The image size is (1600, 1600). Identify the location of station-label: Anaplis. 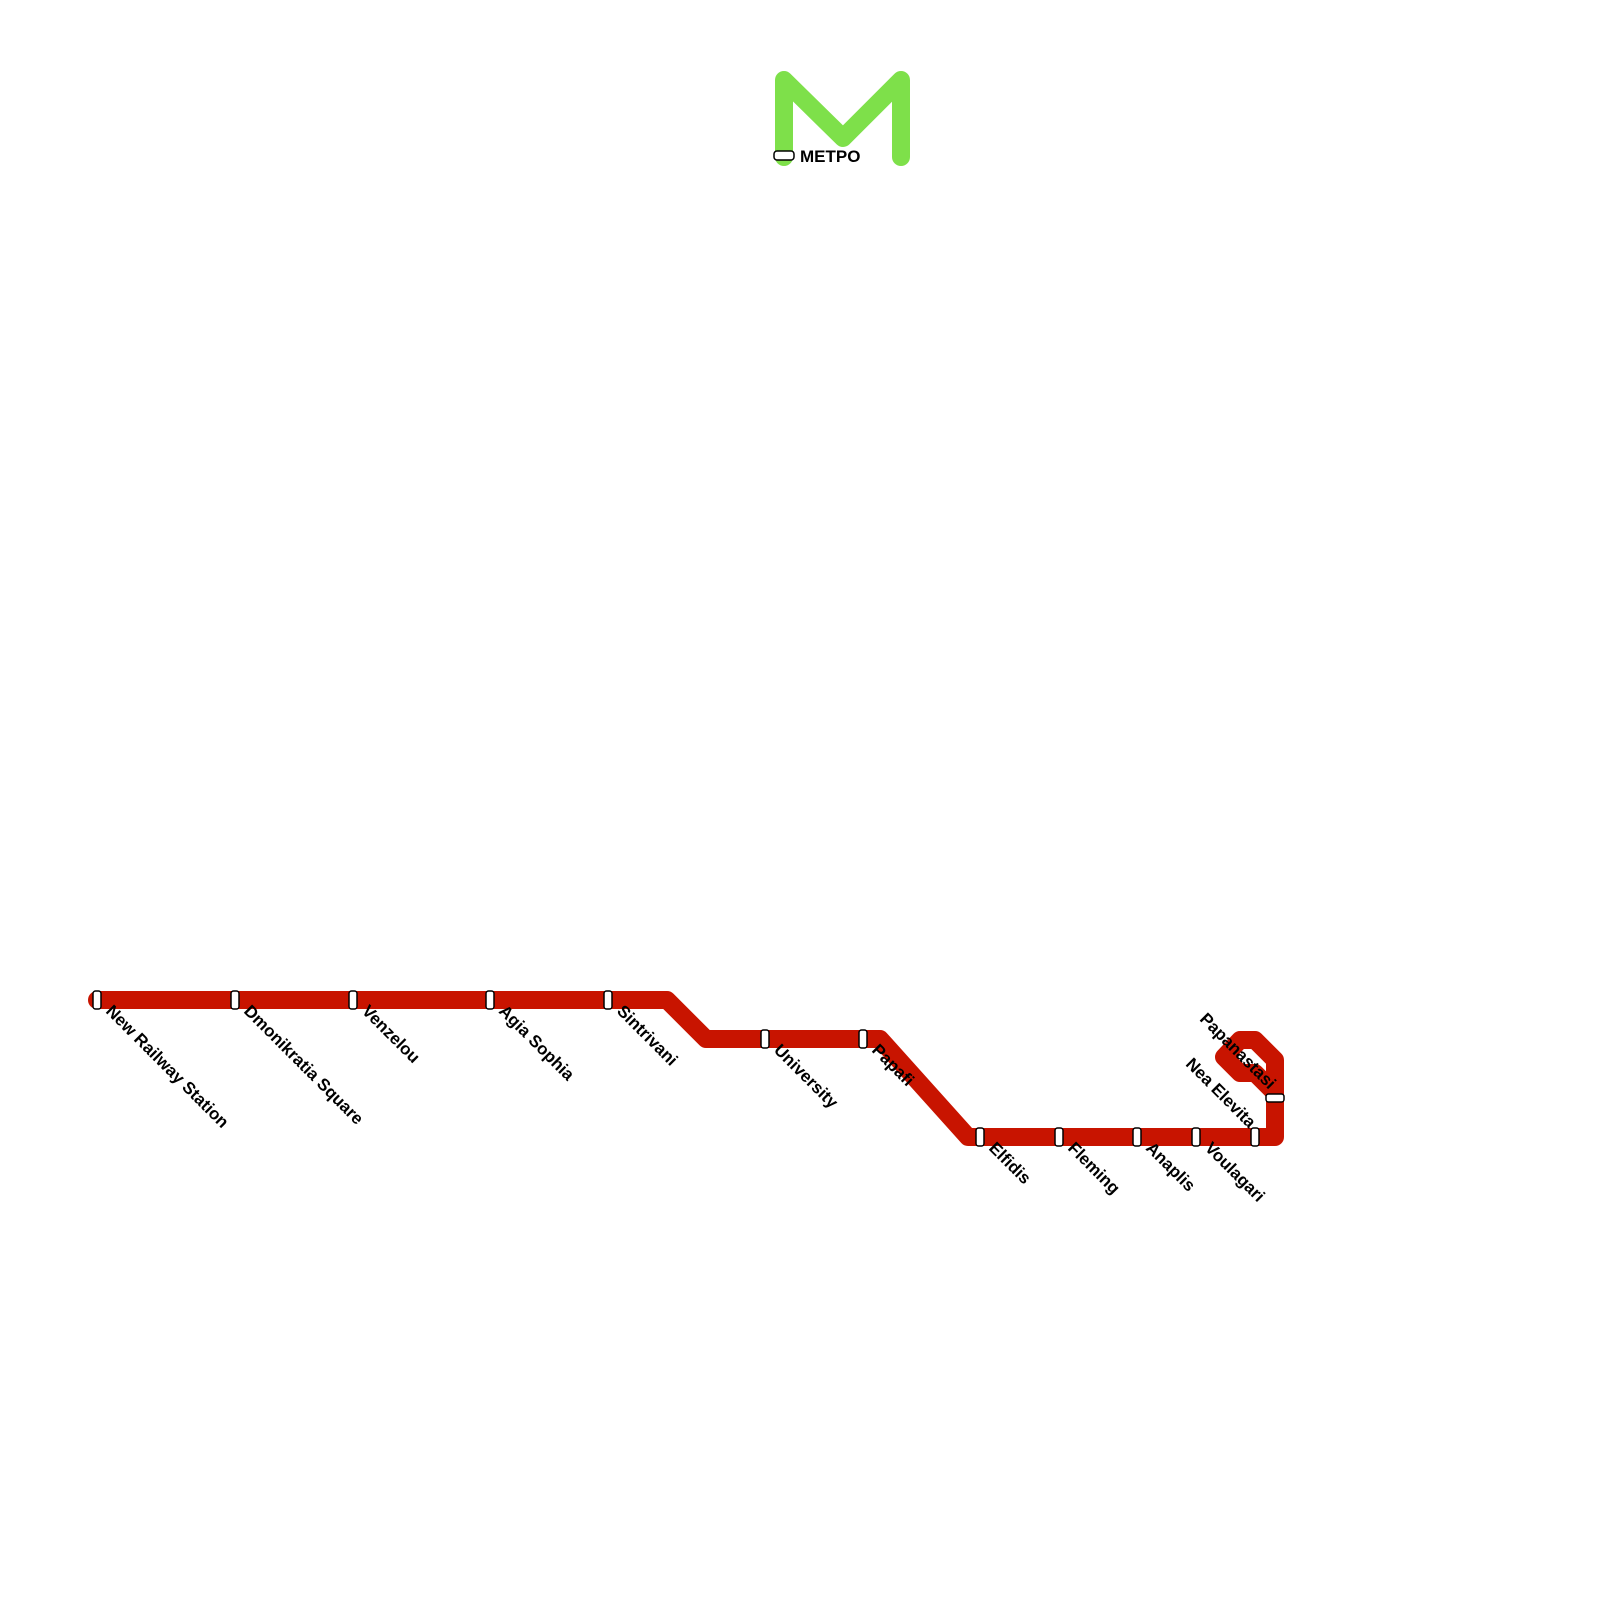
(1170, 1166).